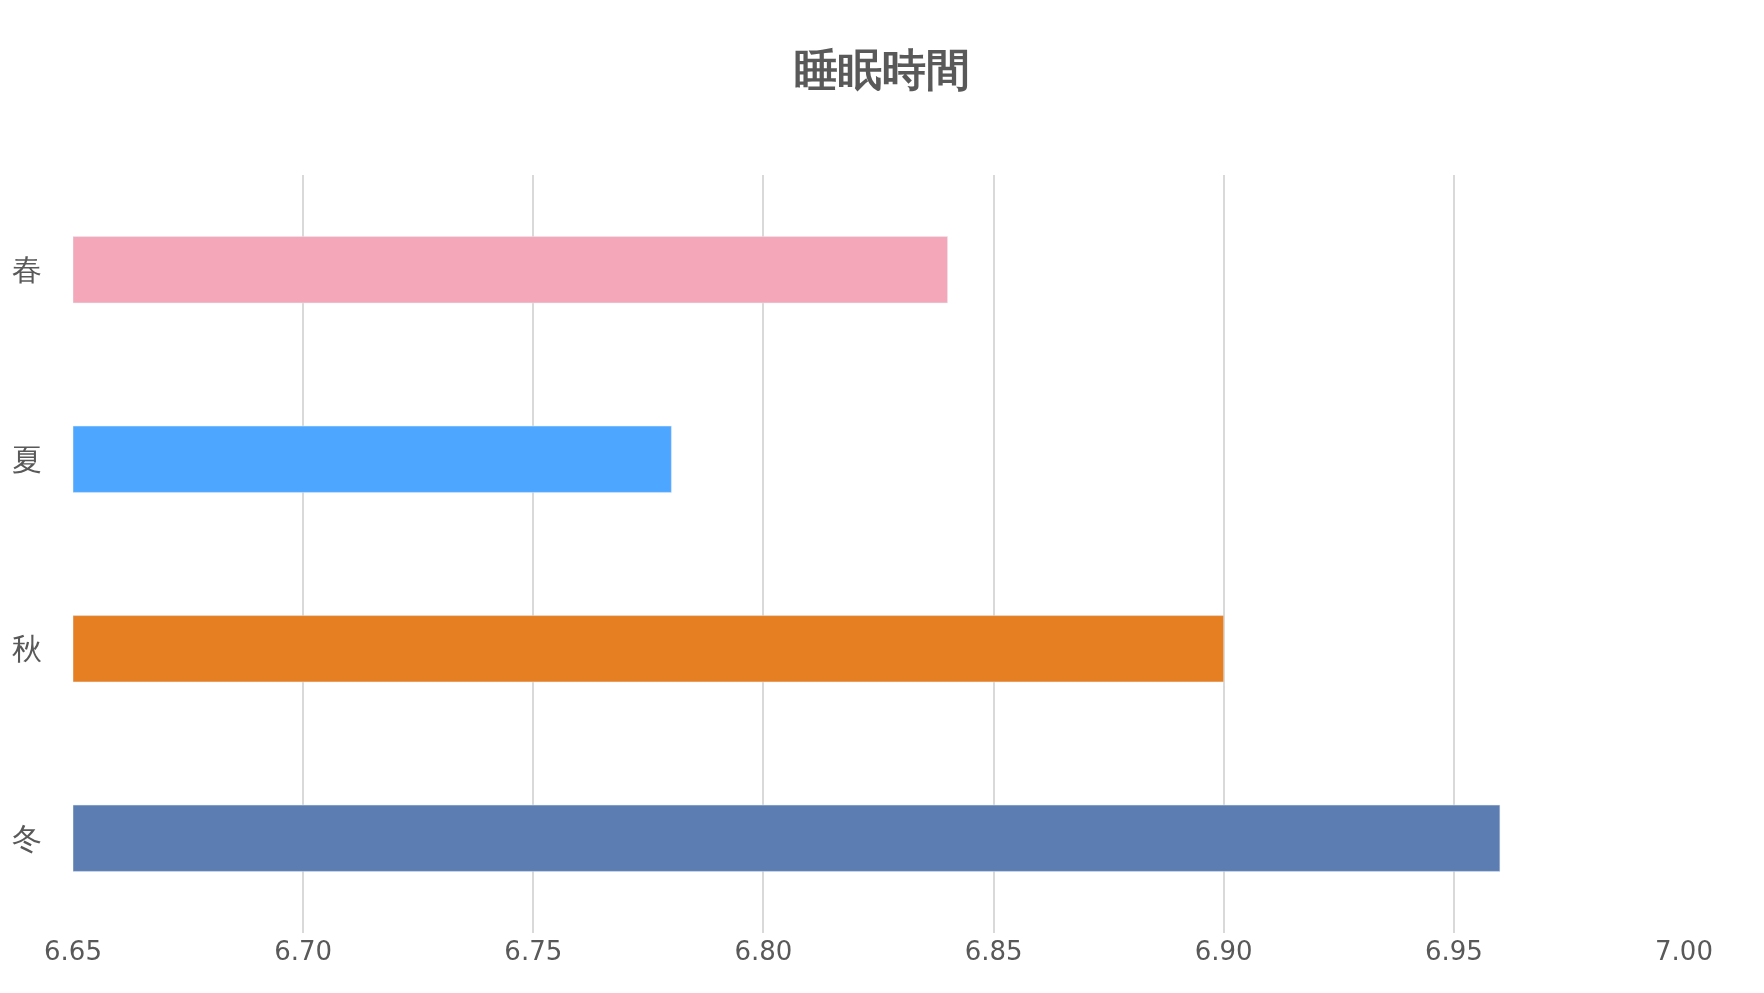 The image size is (1764, 993). I want to click on chart-title: 睡眠時間, so click(882, 69).